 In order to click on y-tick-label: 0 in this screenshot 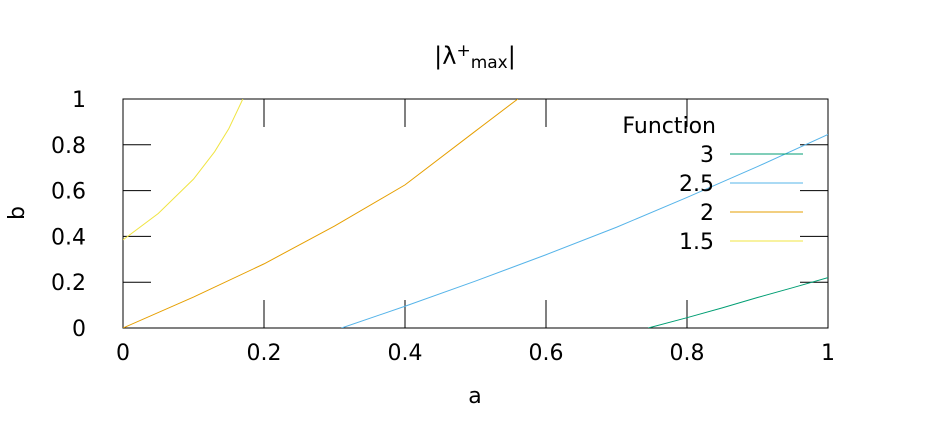, I will do `click(79, 329)`.